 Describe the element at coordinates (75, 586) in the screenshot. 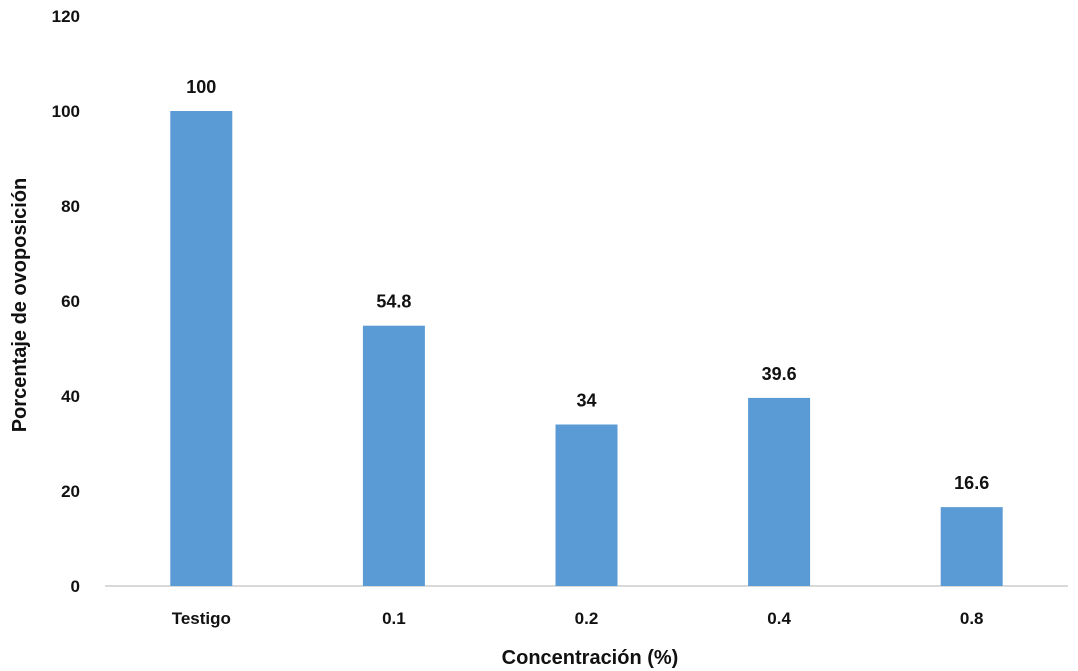

I see `y-tick-label: 0` at that location.